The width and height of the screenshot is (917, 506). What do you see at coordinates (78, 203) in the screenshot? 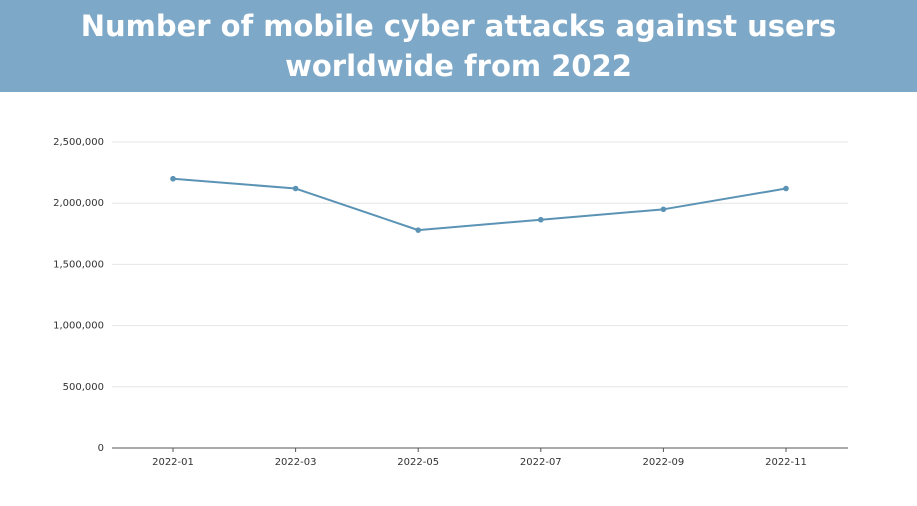
I see `y-tick-label: 2,000,000` at bounding box center [78, 203].